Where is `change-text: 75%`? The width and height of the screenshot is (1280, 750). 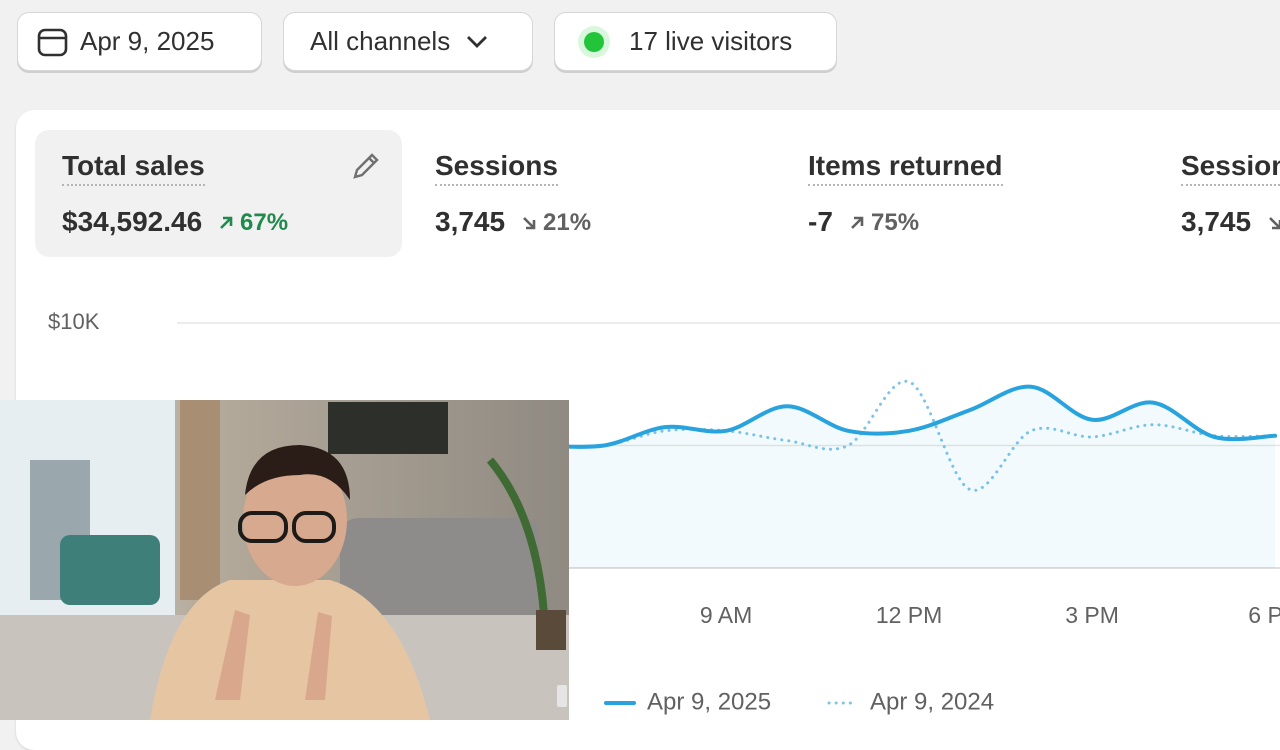
change-text: 75% is located at coordinates (895, 222).